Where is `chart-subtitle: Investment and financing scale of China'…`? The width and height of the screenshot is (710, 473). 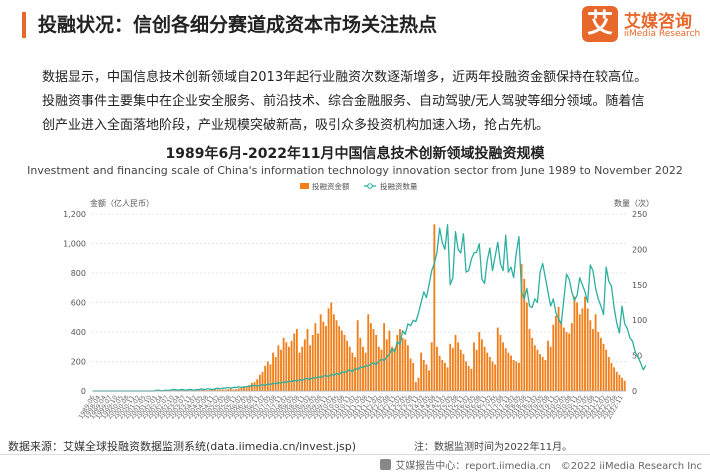
chart-subtitle: Investment and financing scale of China'… is located at coordinates (355, 170).